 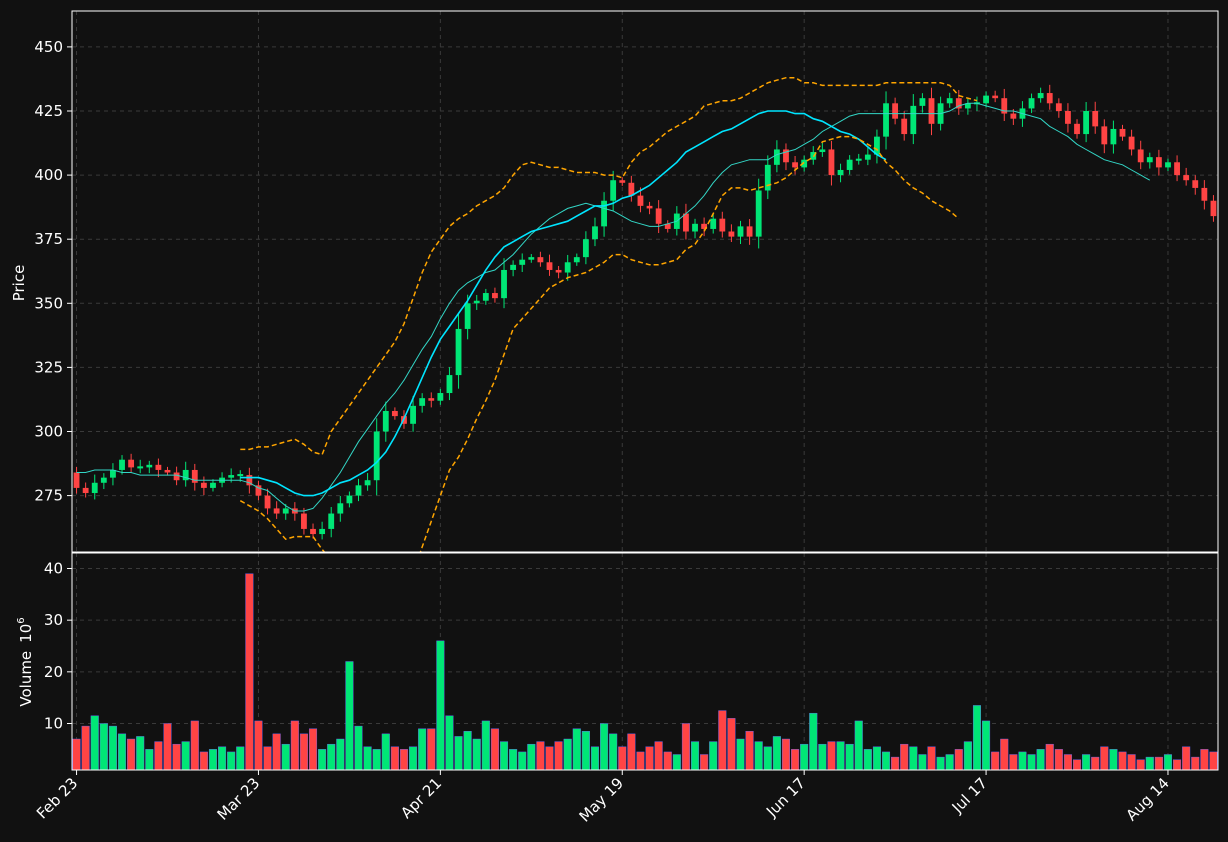 What do you see at coordinates (25, 661) in the screenshot?
I see `volume-axis-label: Volume106` at bounding box center [25, 661].